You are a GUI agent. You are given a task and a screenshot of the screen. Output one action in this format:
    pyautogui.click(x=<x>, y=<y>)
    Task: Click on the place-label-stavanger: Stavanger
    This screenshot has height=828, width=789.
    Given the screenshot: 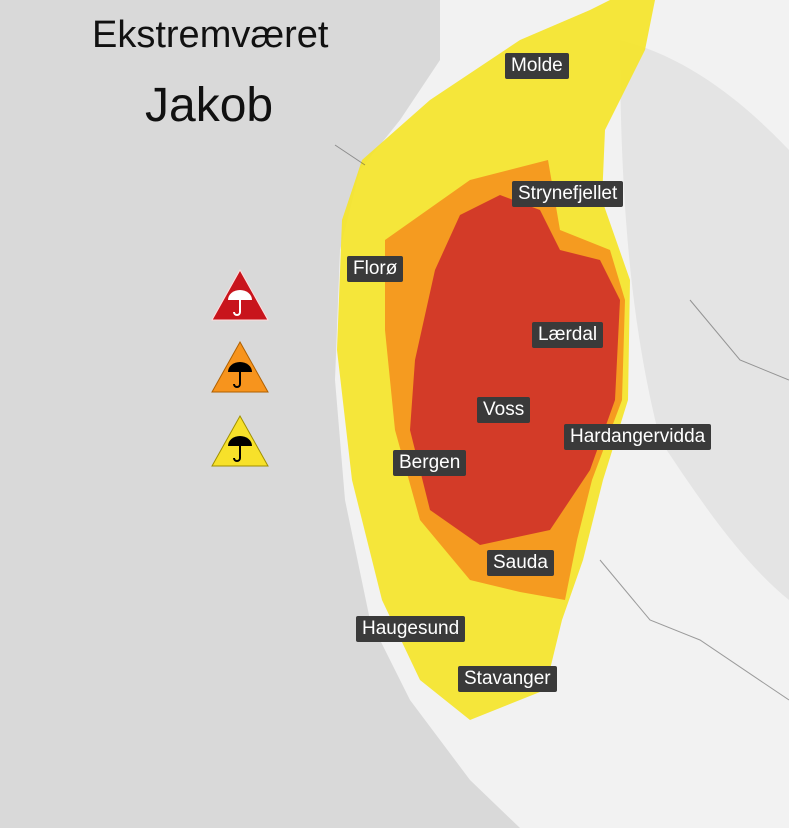 What is the action you would take?
    pyautogui.click(x=507, y=679)
    